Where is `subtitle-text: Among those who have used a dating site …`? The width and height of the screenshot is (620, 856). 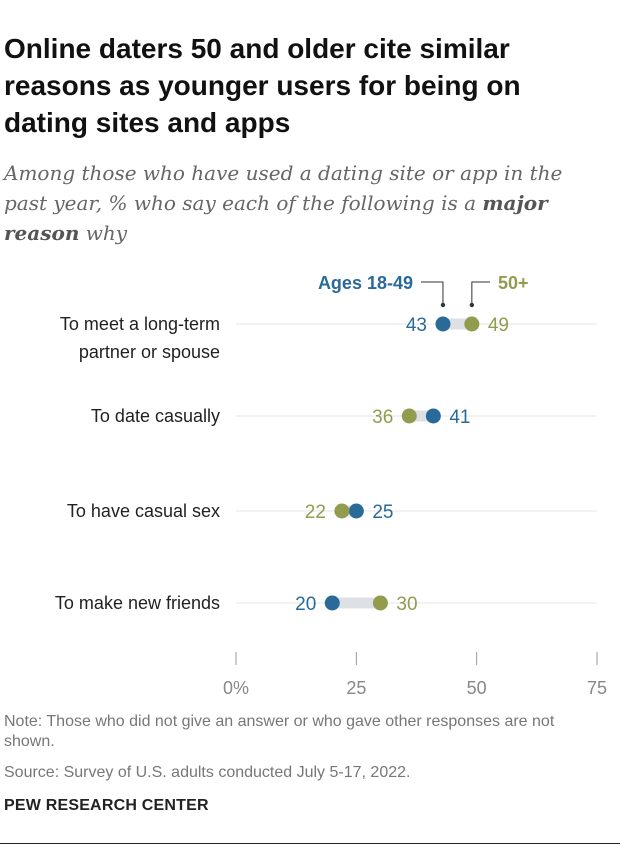
subtitle-text: Among those who have used a dating site … is located at coordinates (283, 188).